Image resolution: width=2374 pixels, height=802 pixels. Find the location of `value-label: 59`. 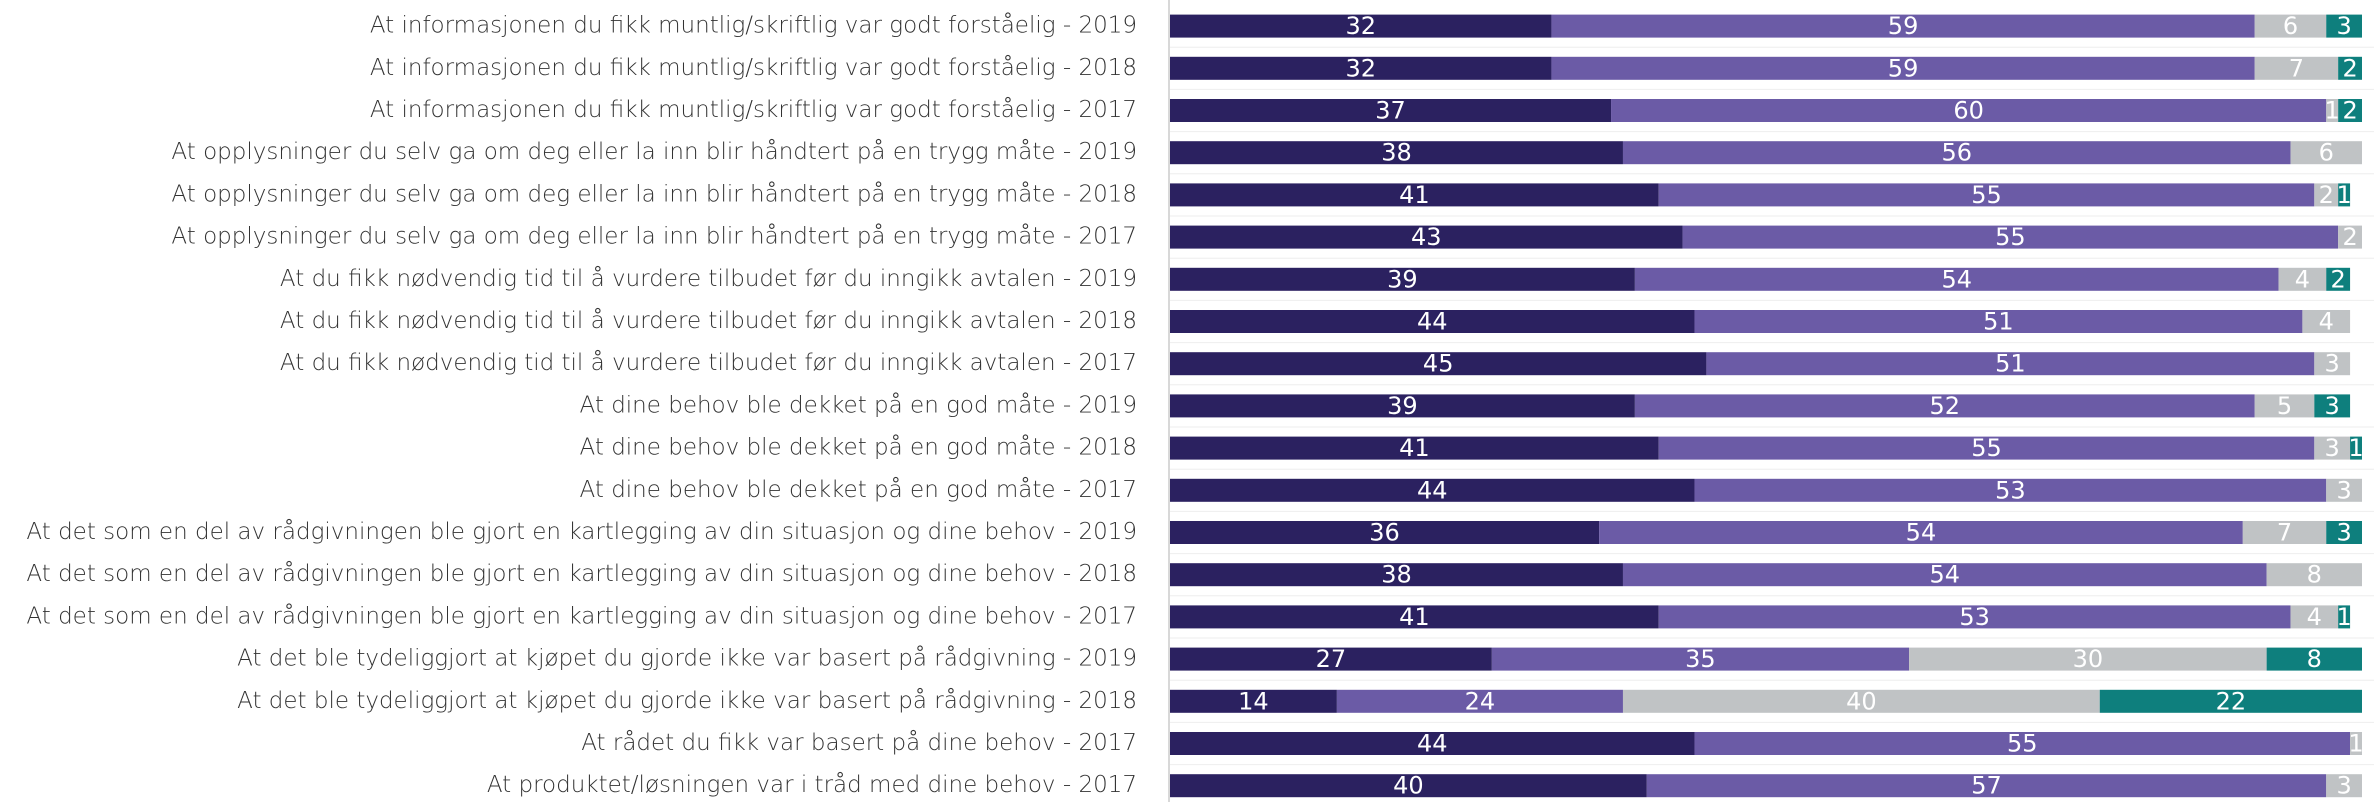

value-label: 59 is located at coordinates (1903, 26).